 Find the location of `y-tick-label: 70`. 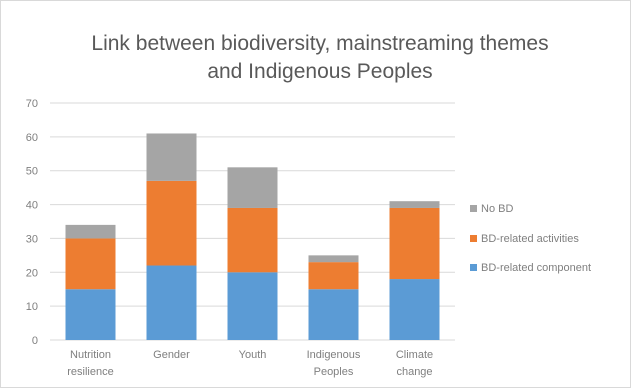

y-tick-label: 70 is located at coordinates (32, 104).